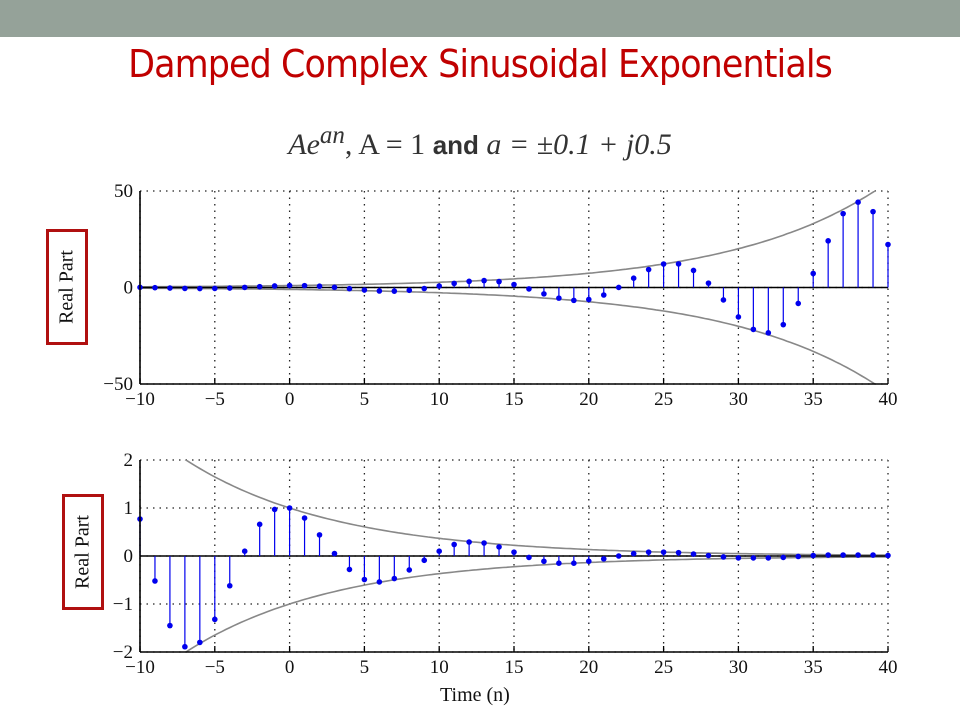 The height and width of the screenshot is (720, 960). Describe the element at coordinates (663, 399) in the screenshot. I see `x-tick-label: 25` at that location.